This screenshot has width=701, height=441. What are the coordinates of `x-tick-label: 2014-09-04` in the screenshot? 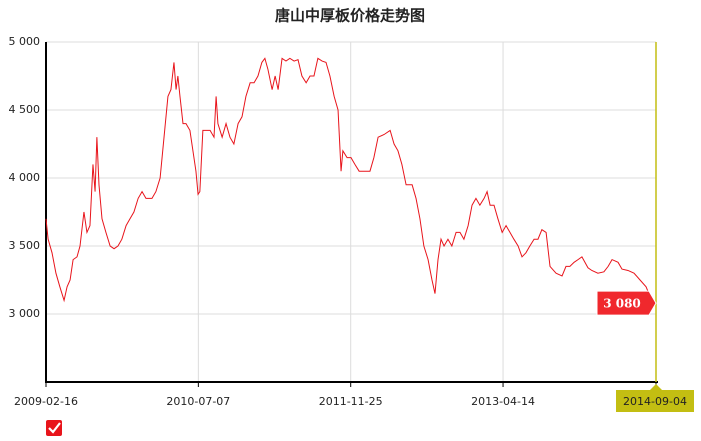 It's located at (655, 401).